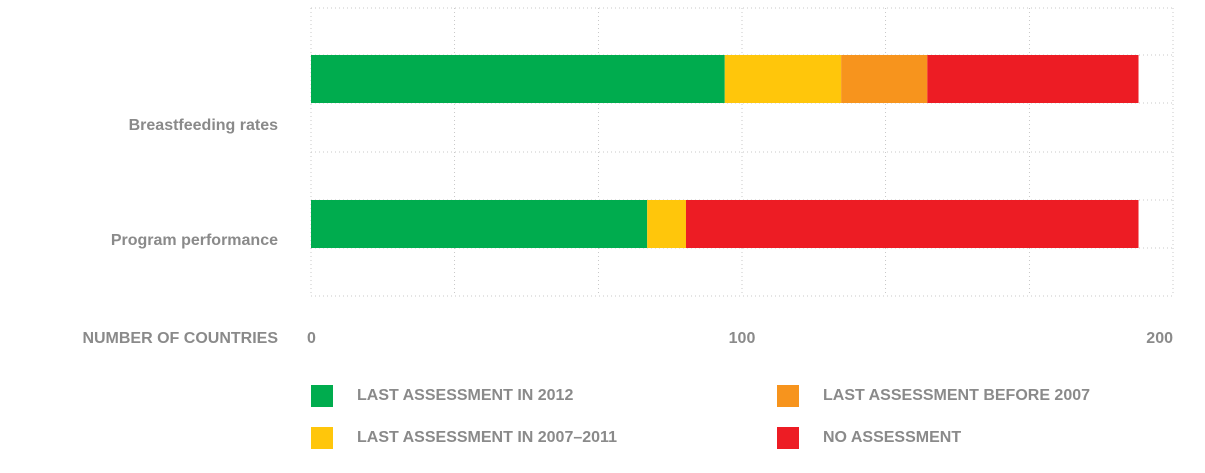 The width and height of the screenshot is (1205, 473). I want to click on x-tick-label: 100, so click(742, 338).